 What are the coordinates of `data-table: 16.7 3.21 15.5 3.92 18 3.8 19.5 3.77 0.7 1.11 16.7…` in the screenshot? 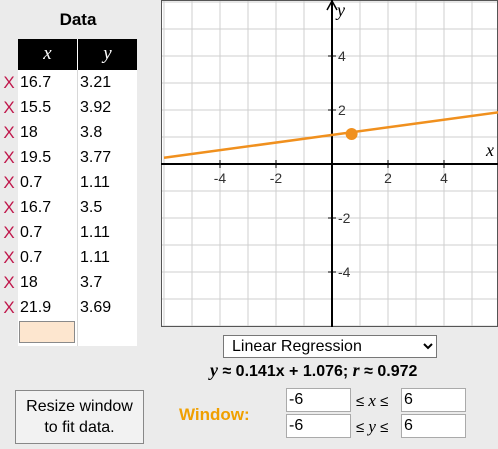 It's located at (77, 208).